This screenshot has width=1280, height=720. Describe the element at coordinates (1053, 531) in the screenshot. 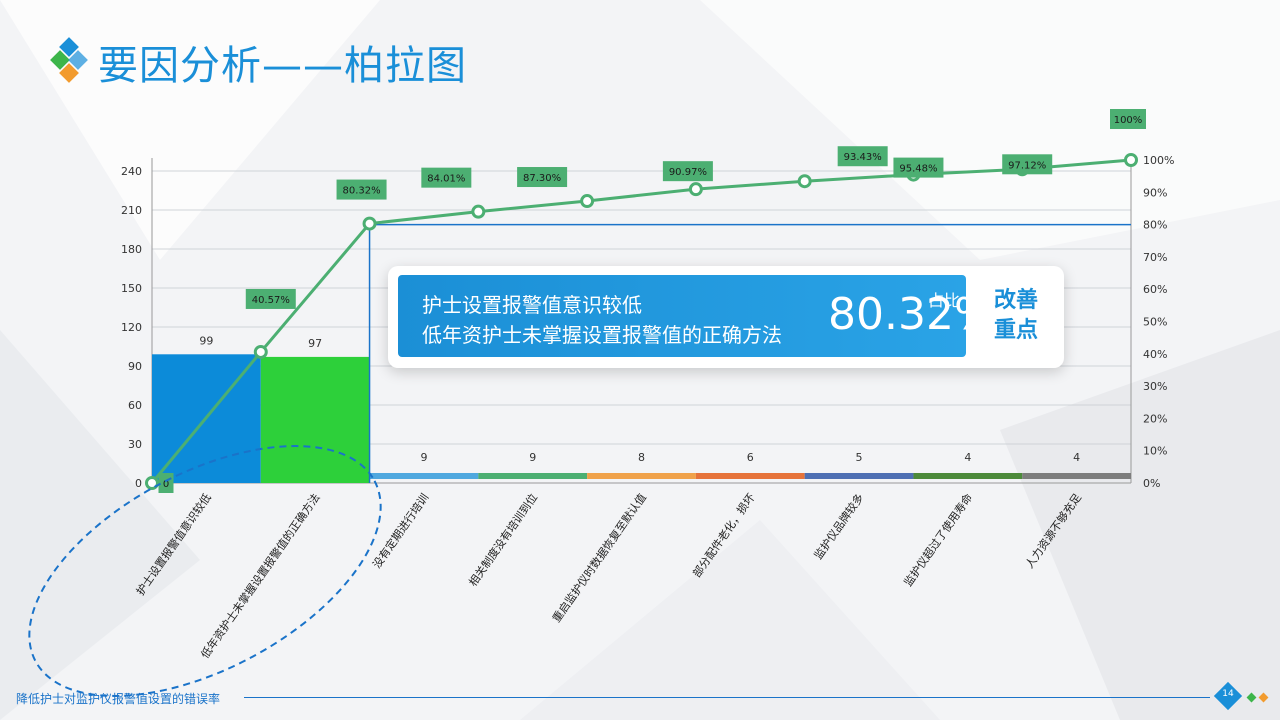

I see `x-category-label: 人力资源不够充足` at that location.